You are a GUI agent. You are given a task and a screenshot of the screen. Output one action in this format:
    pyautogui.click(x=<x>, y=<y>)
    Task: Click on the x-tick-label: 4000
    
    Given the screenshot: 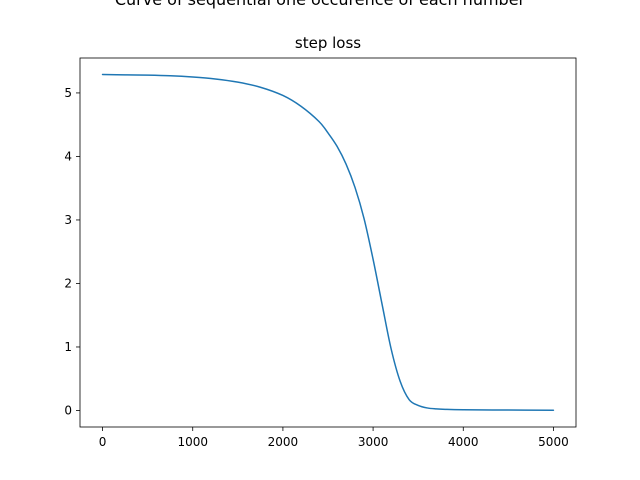 What is the action you would take?
    pyautogui.click(x=463, y=442)
    